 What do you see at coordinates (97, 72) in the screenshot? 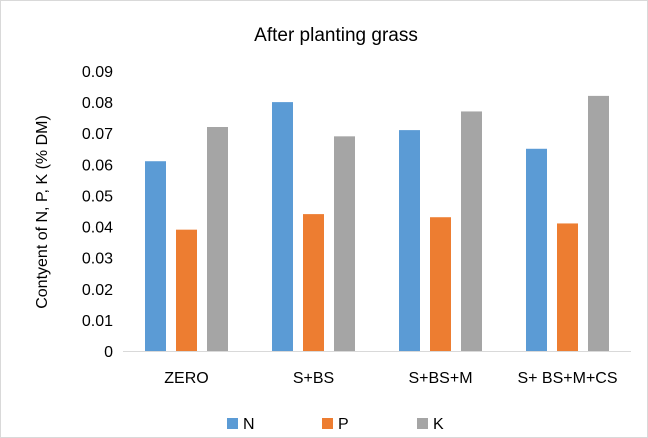
I see `y-tick-label: 0.09` at bounding box center [97, 72].